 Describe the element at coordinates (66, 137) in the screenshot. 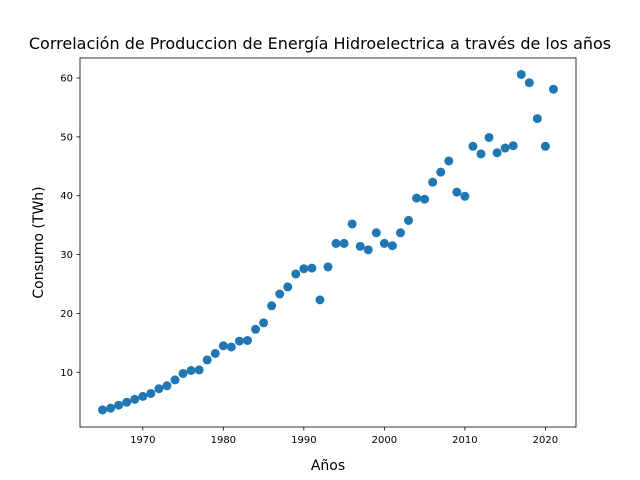

I see `y-tick-label: 50` at that location.